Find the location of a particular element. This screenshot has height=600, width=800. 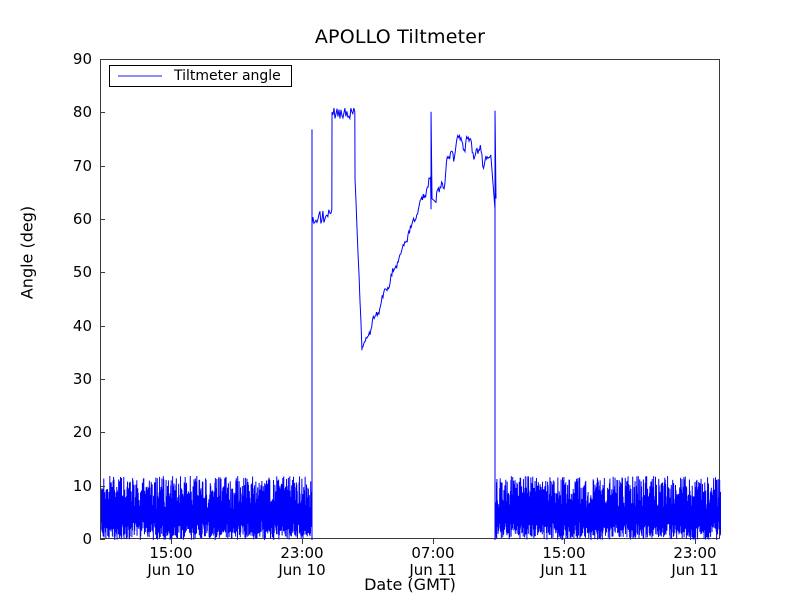

x-tick-label-1: 23:00 Jun 10 is located at coordinates (302, 562).